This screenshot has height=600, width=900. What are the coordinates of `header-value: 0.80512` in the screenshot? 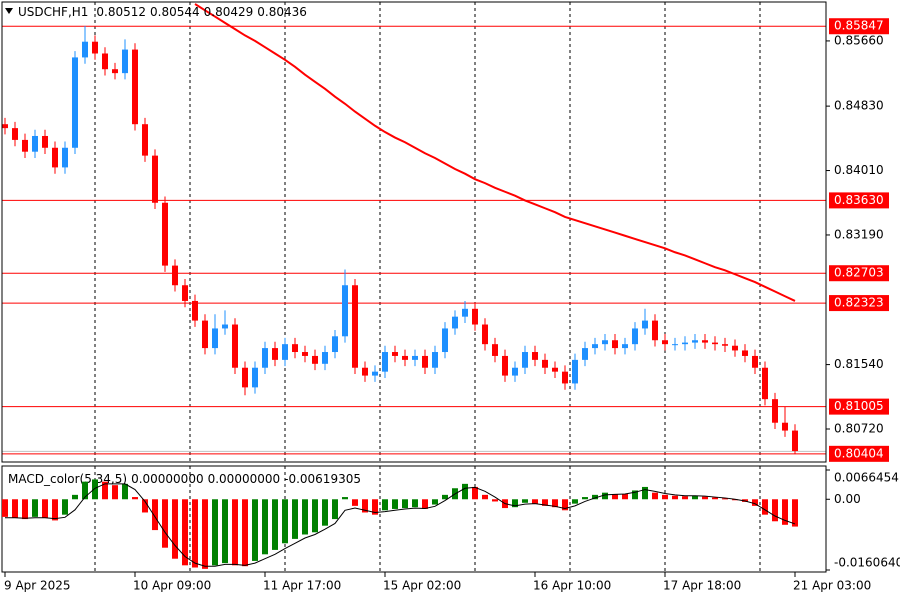 It's located at (121, 12).